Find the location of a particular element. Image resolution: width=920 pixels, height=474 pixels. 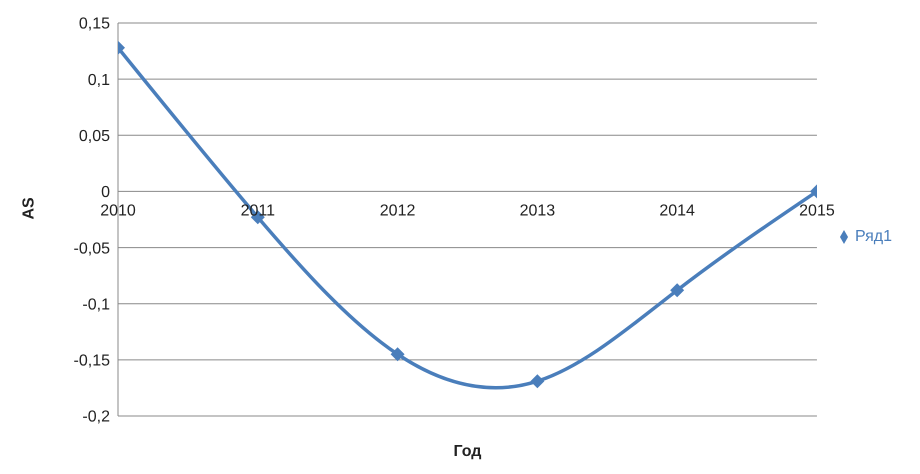

legend-label: Ряд1 is located at coordinates (873, 236).